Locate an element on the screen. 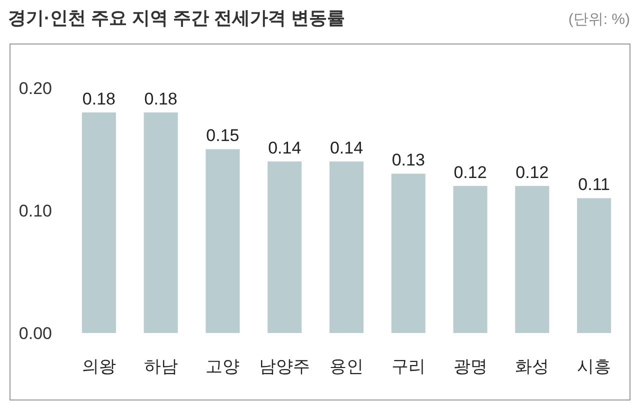 The image size is (640, 412). x-tick-label: 의왕 is located at coordinates (99, 366).